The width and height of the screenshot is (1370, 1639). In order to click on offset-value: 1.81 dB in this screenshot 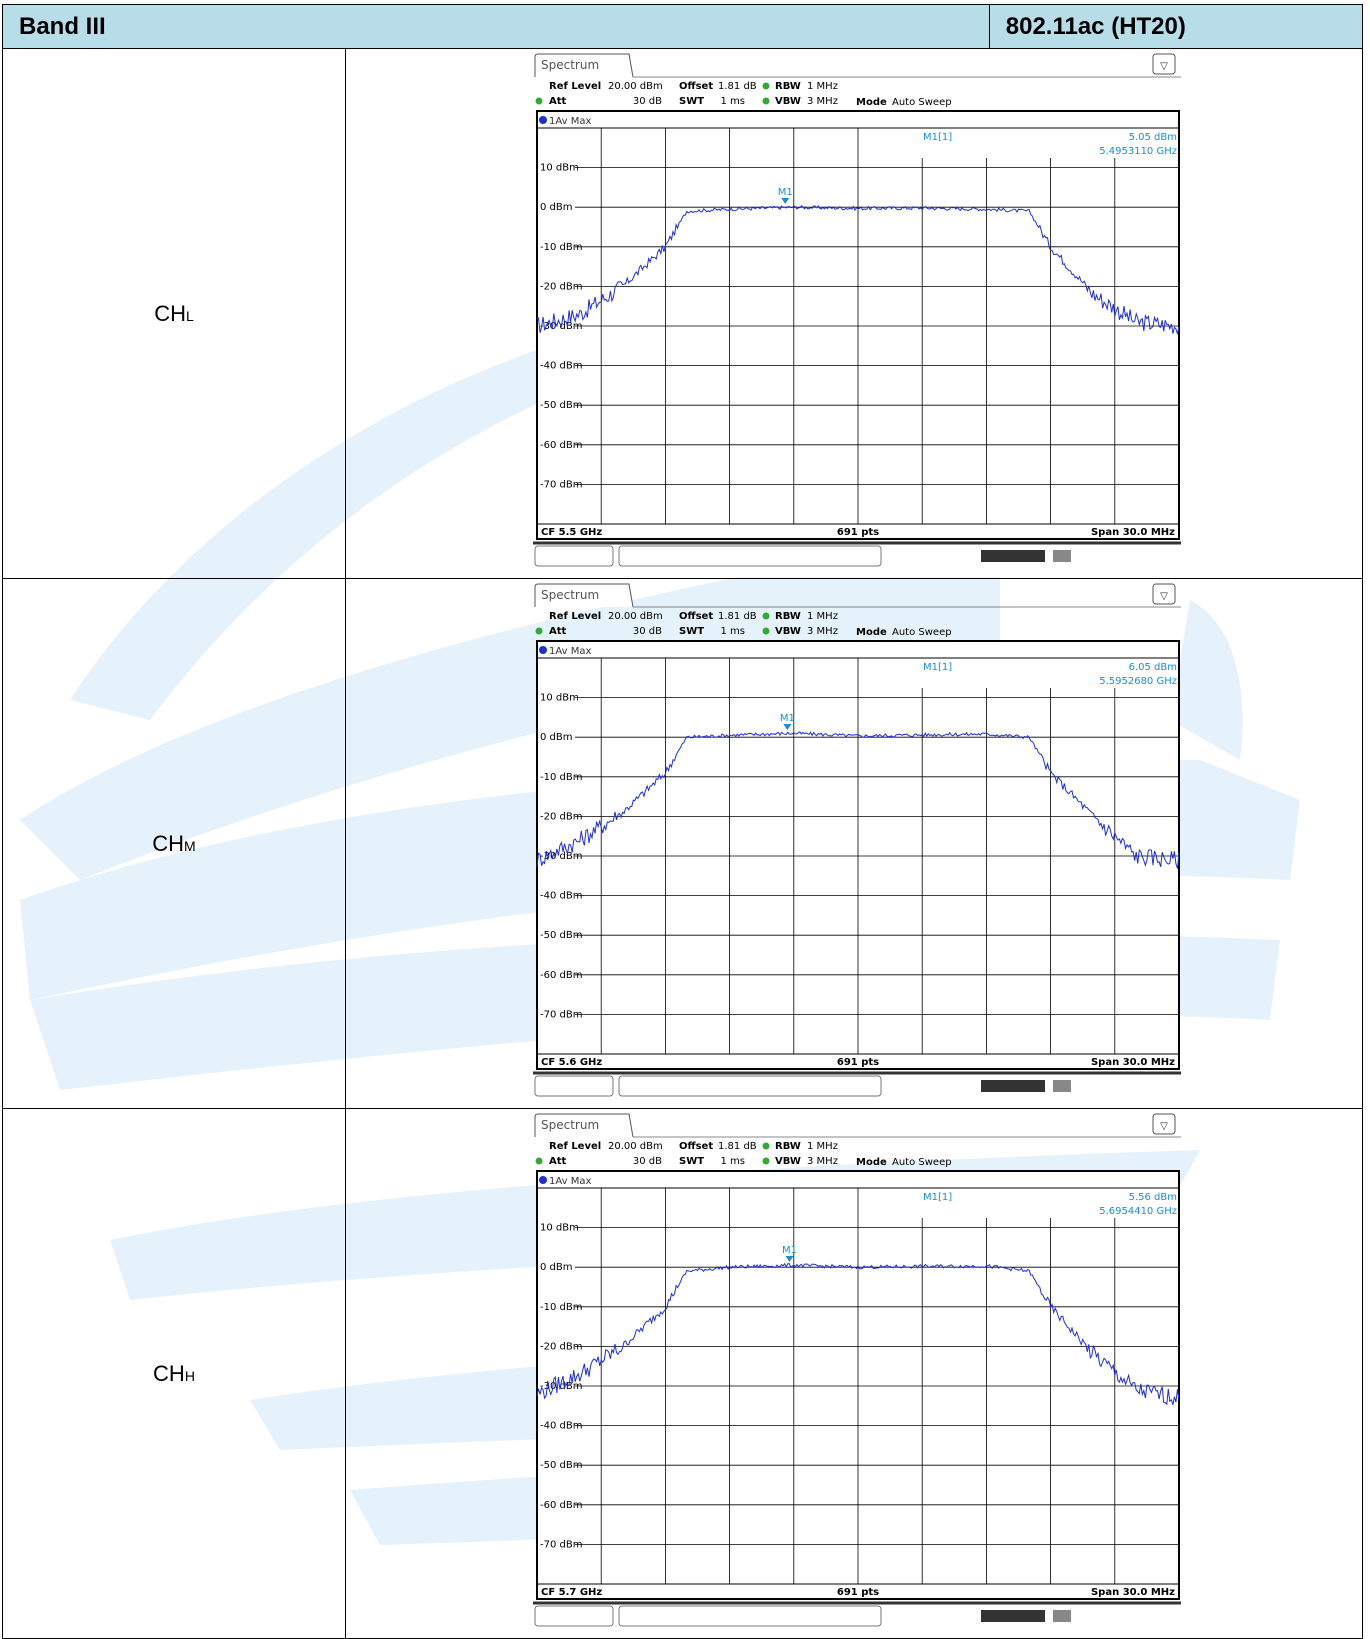, I will do `click(737, 86)`.